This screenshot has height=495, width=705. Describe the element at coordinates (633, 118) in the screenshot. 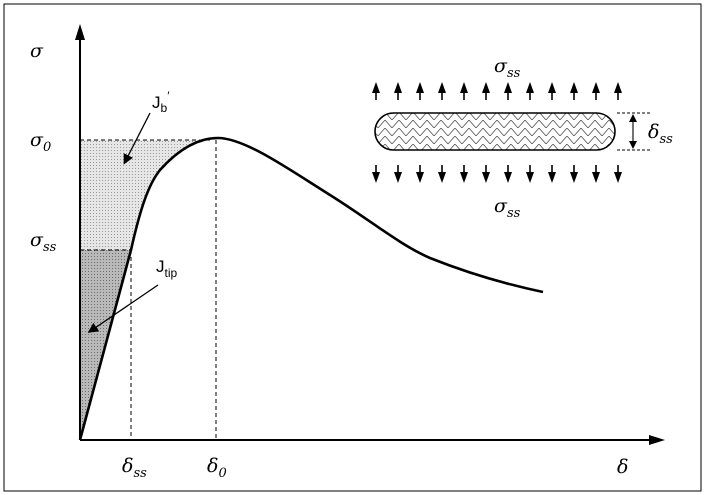

I see `opening-dimension-arrow-up` at that location.